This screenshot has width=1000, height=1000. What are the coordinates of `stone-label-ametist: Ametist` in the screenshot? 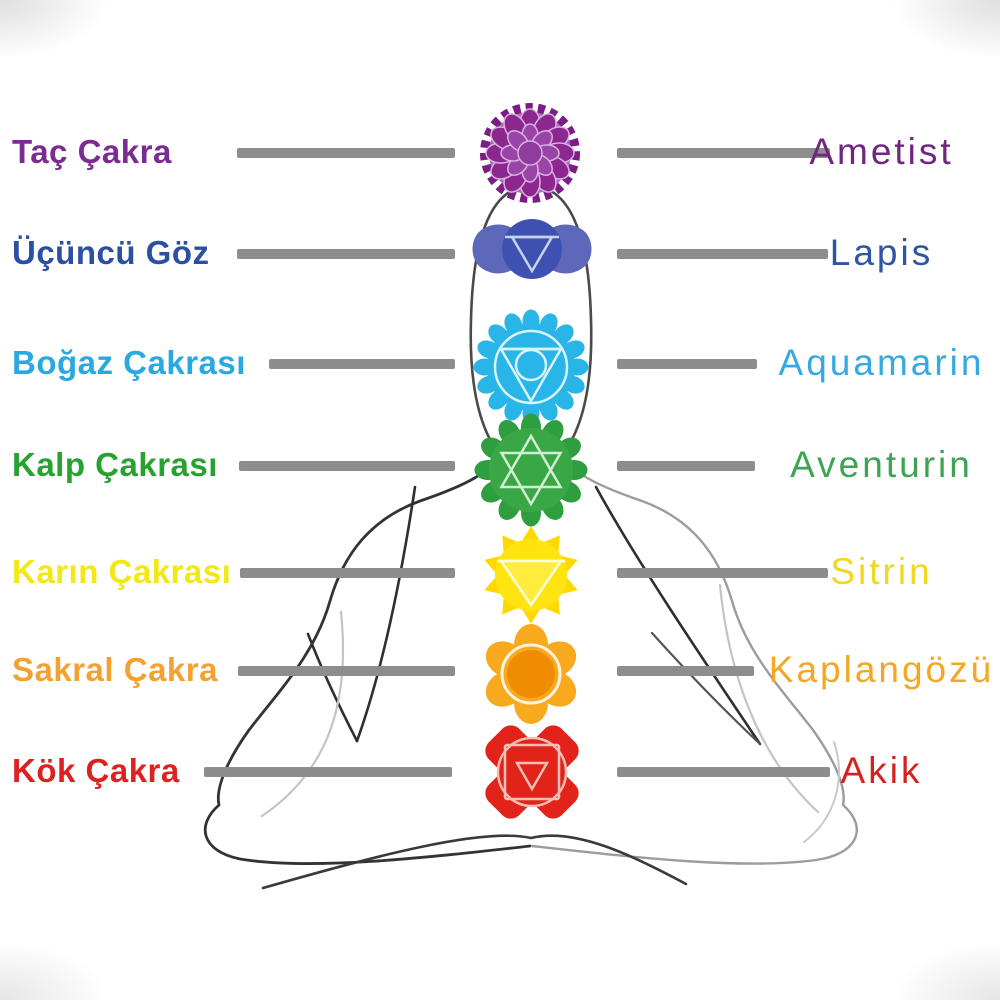 It's located at (881, 152).